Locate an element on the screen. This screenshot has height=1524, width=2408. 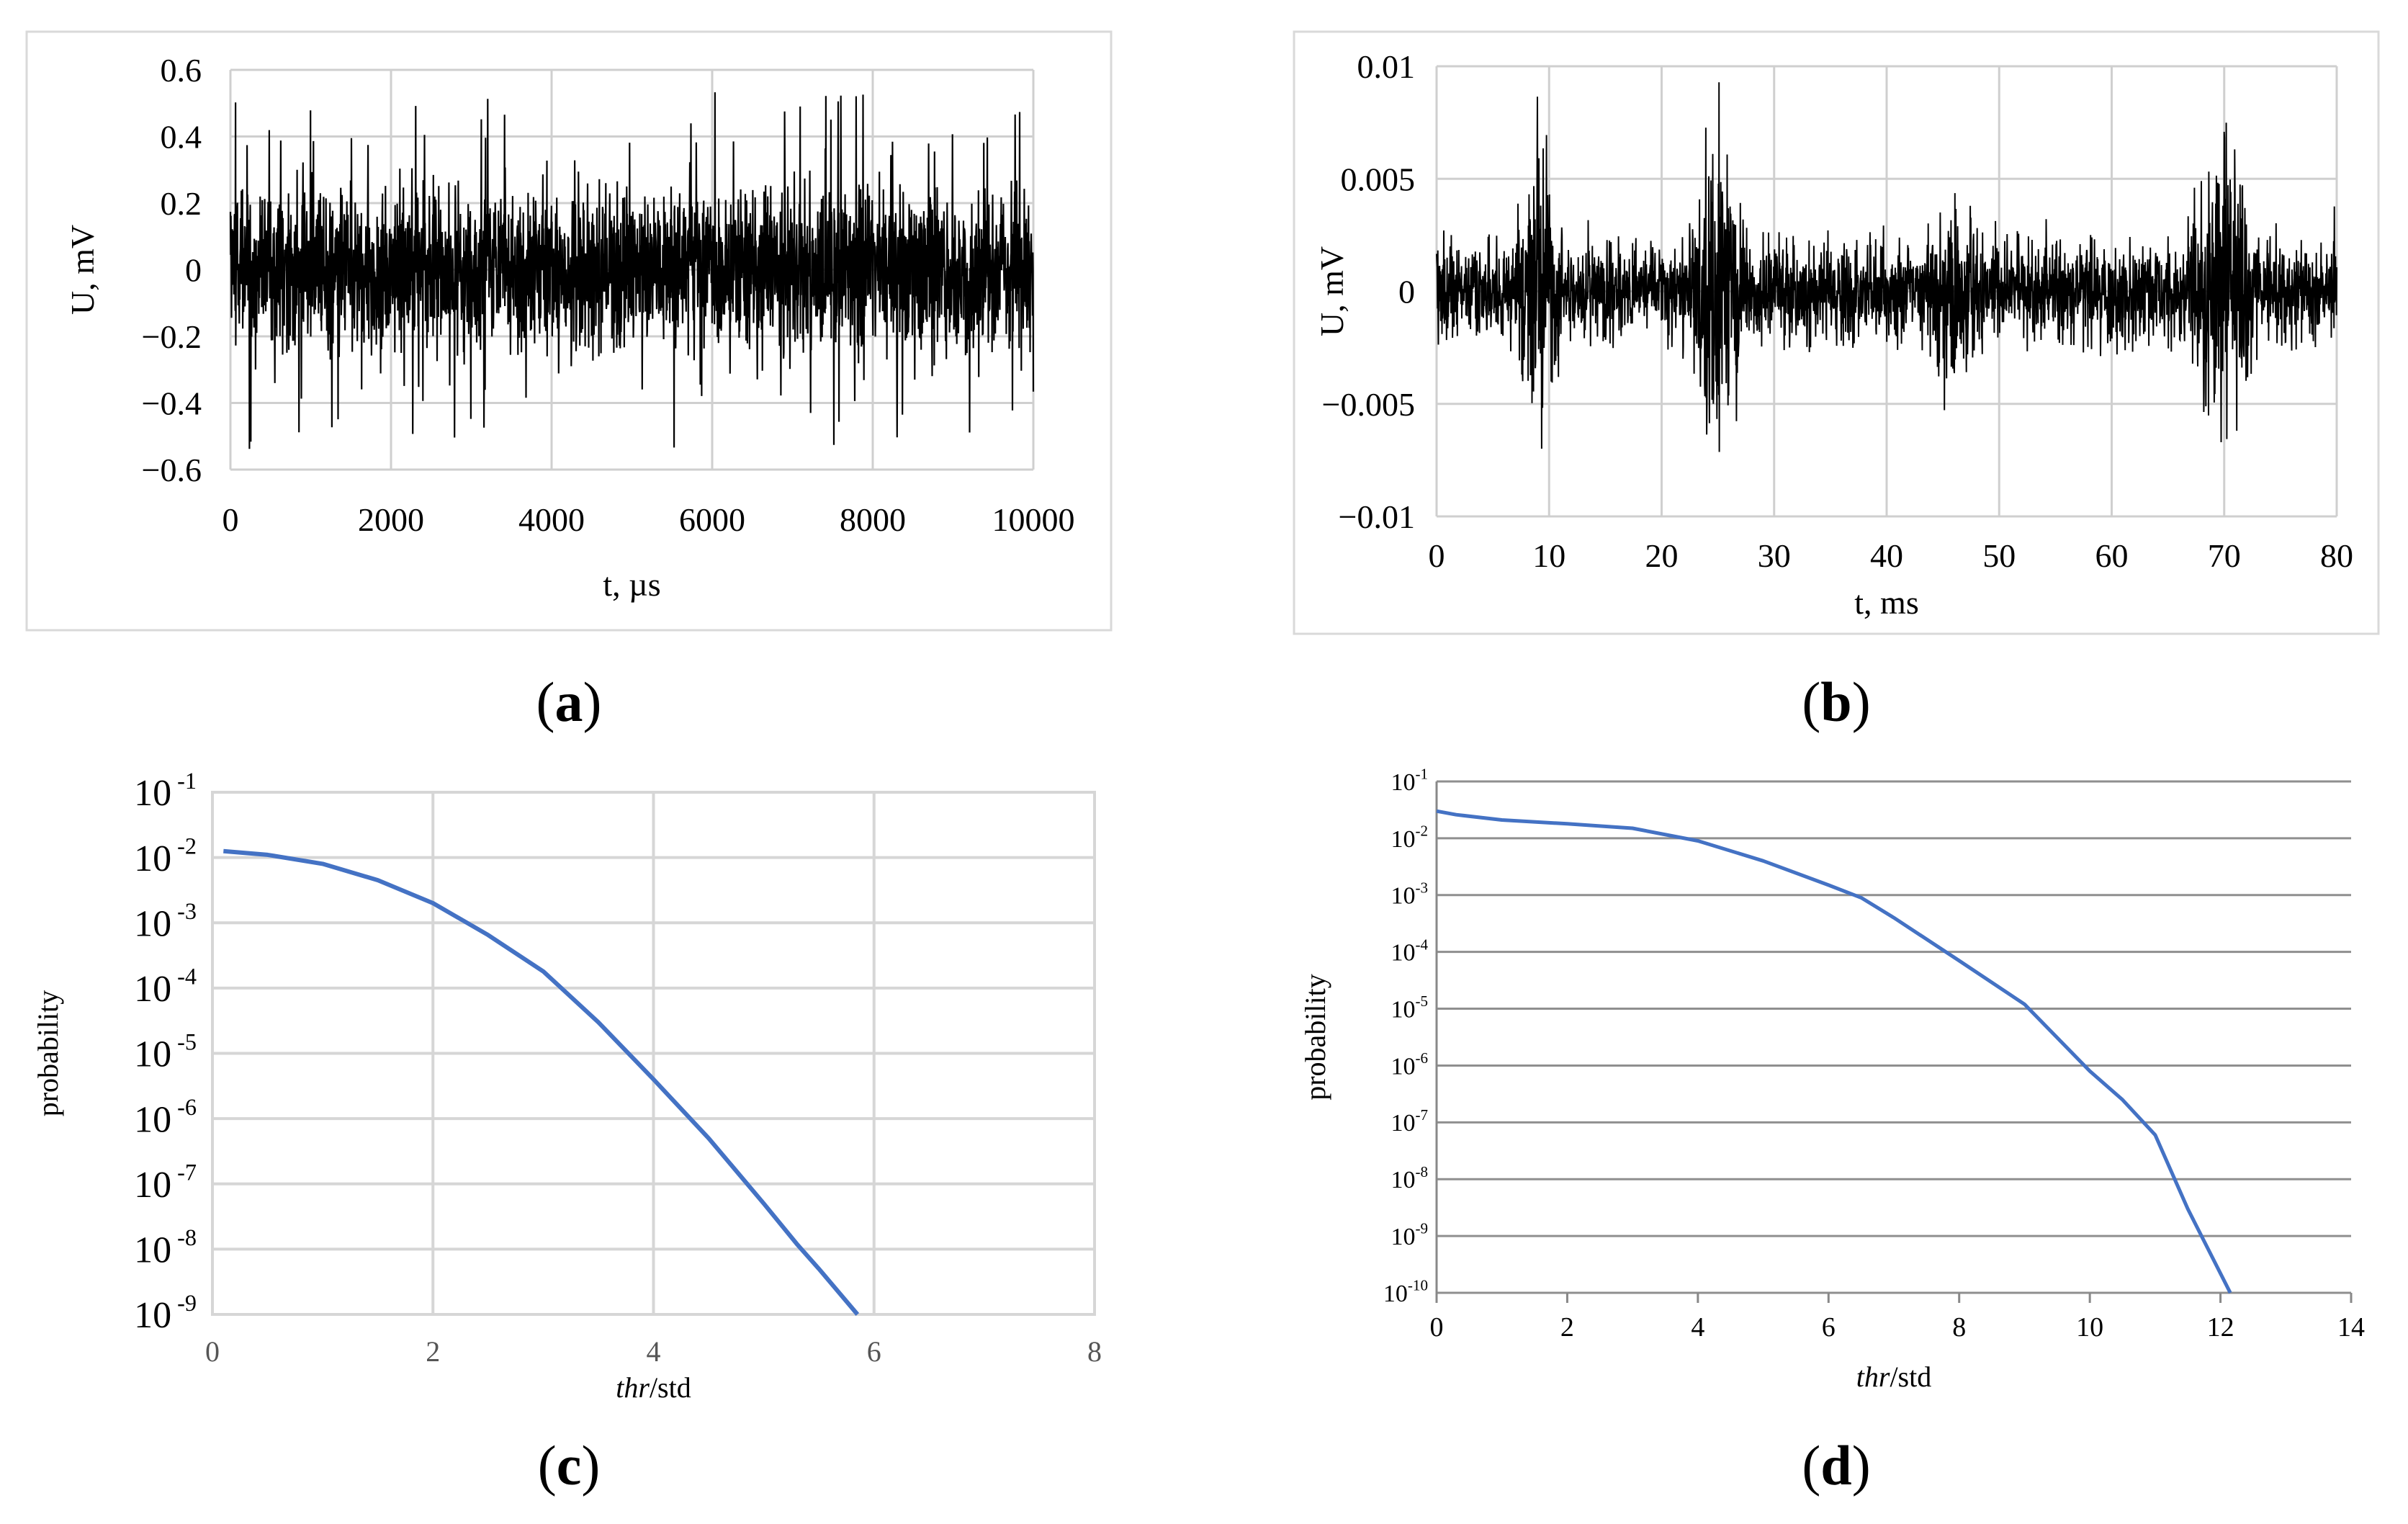
chart-b-xtick: 50 is located at coordinates (1999, 555).